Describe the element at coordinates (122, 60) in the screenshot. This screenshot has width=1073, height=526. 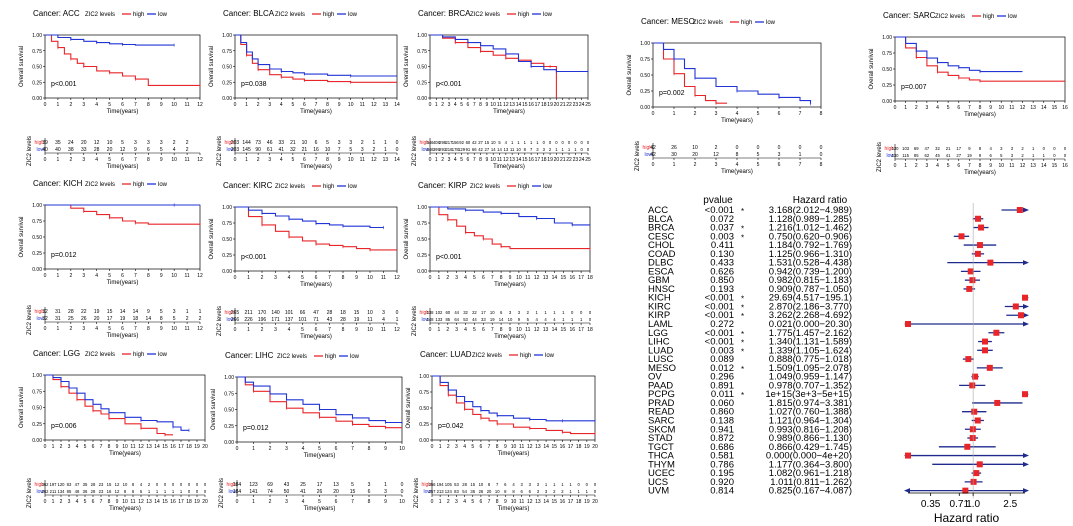
I see `km-curve-high` at that location.